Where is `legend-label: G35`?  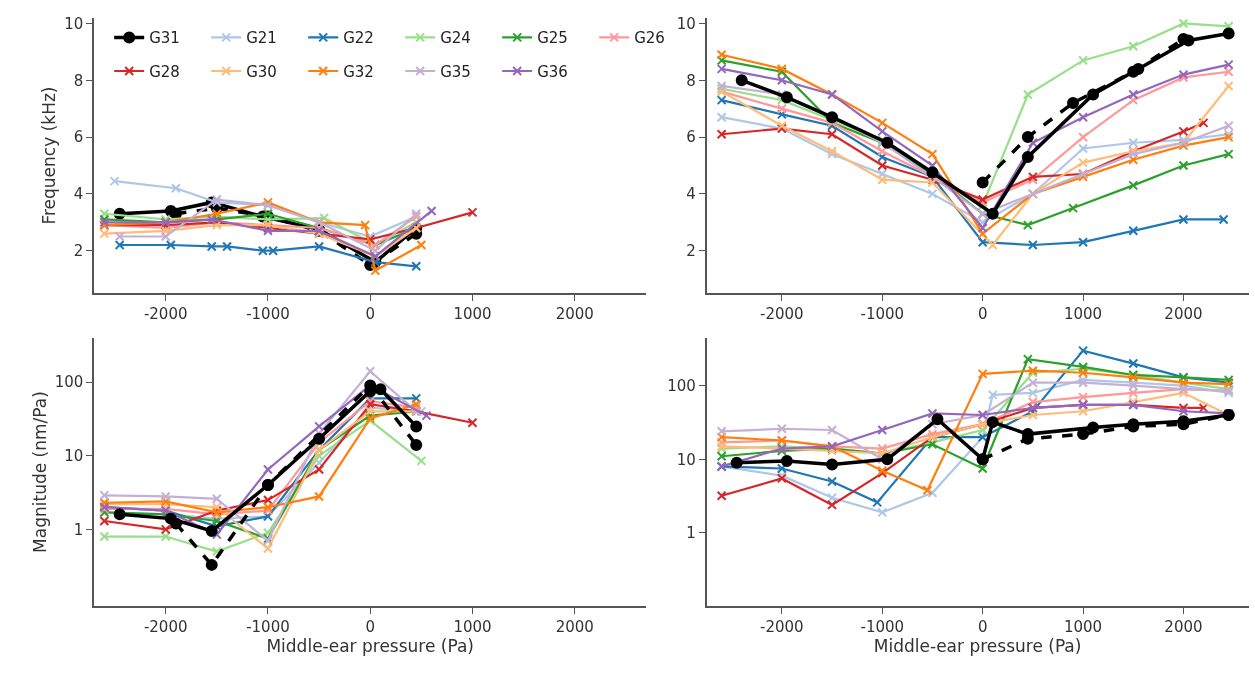 legend-label: G35 is located at coordinates (455, 71).